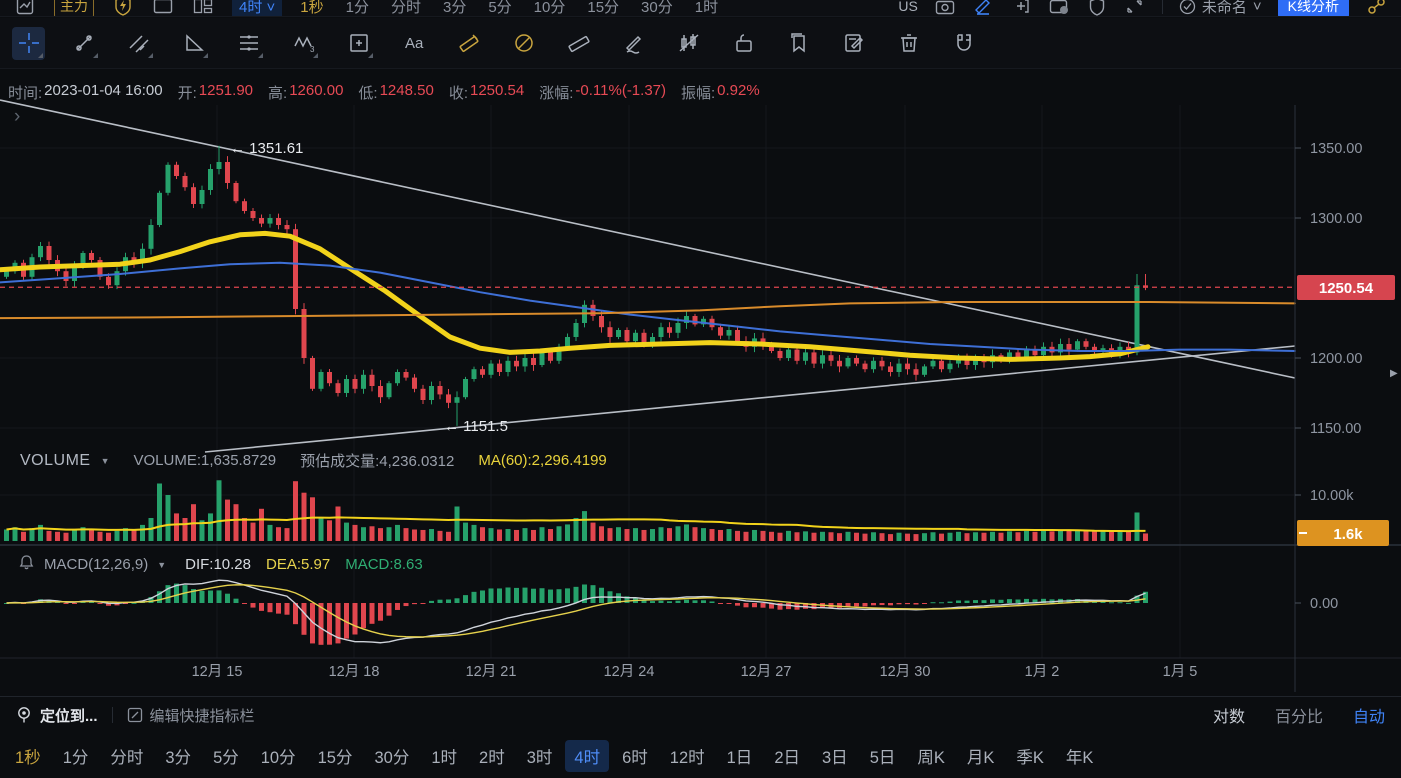 The height and width of the screenshot is (778, 1401). What do you see at coordinates (85, 92) in the screenshot?
I see `ohlc-field: 时间: 2023-01-04 16:00` at bounding box center [85, 92].